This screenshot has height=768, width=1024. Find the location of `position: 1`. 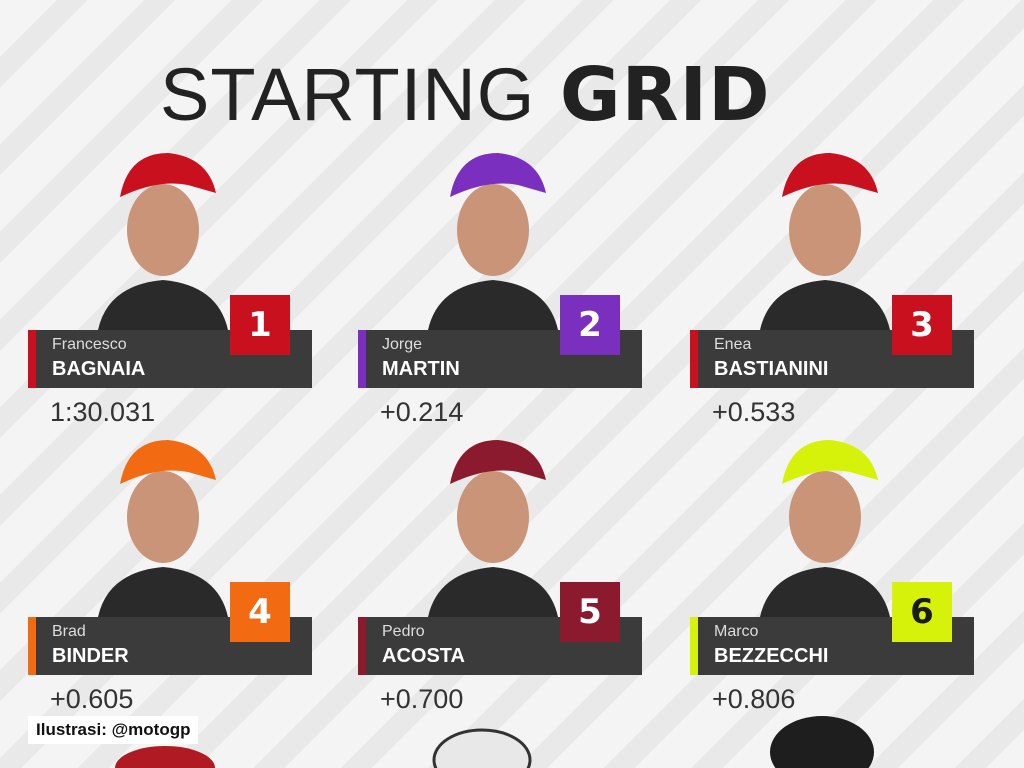

position: 1 is located at coordinates (260, 325).